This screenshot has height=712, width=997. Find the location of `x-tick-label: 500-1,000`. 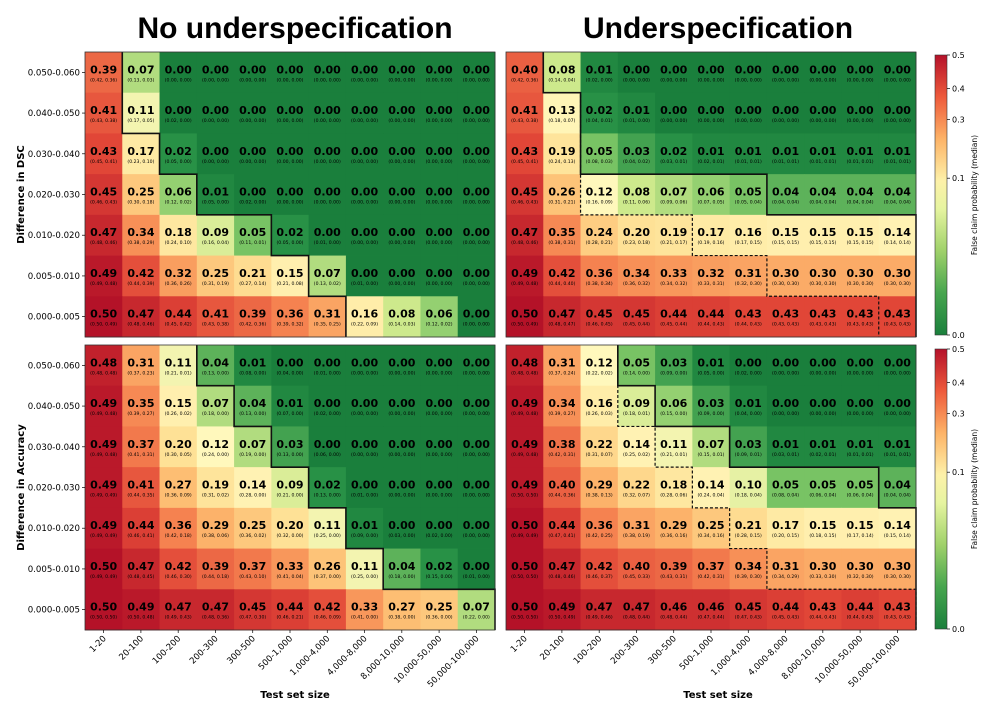

x-tick-label: 500-1,000 is located at coordinates (697, 653).